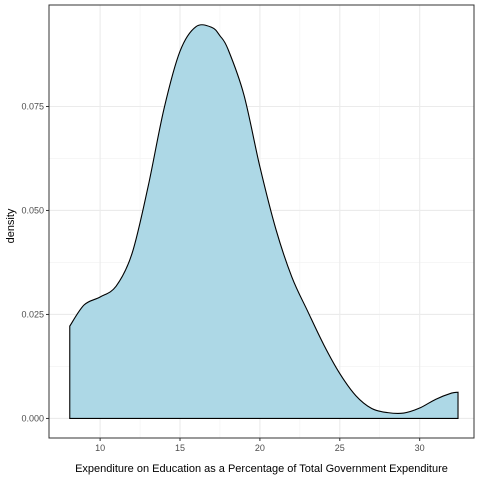 The height and width of the screenshot is (480, 480). What do you see at coordinates (35, 262) in the screenshot?
I see `y-axis-ticks: 0.000 0.025 0.050 0.075` at bounding box center [35, 262].